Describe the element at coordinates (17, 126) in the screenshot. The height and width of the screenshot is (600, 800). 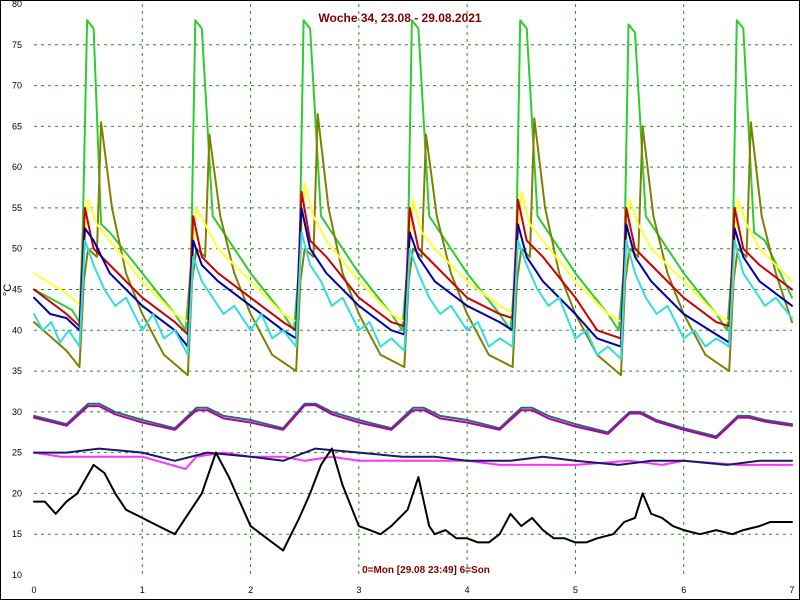
I see `y-tick-label: 65` at that location.